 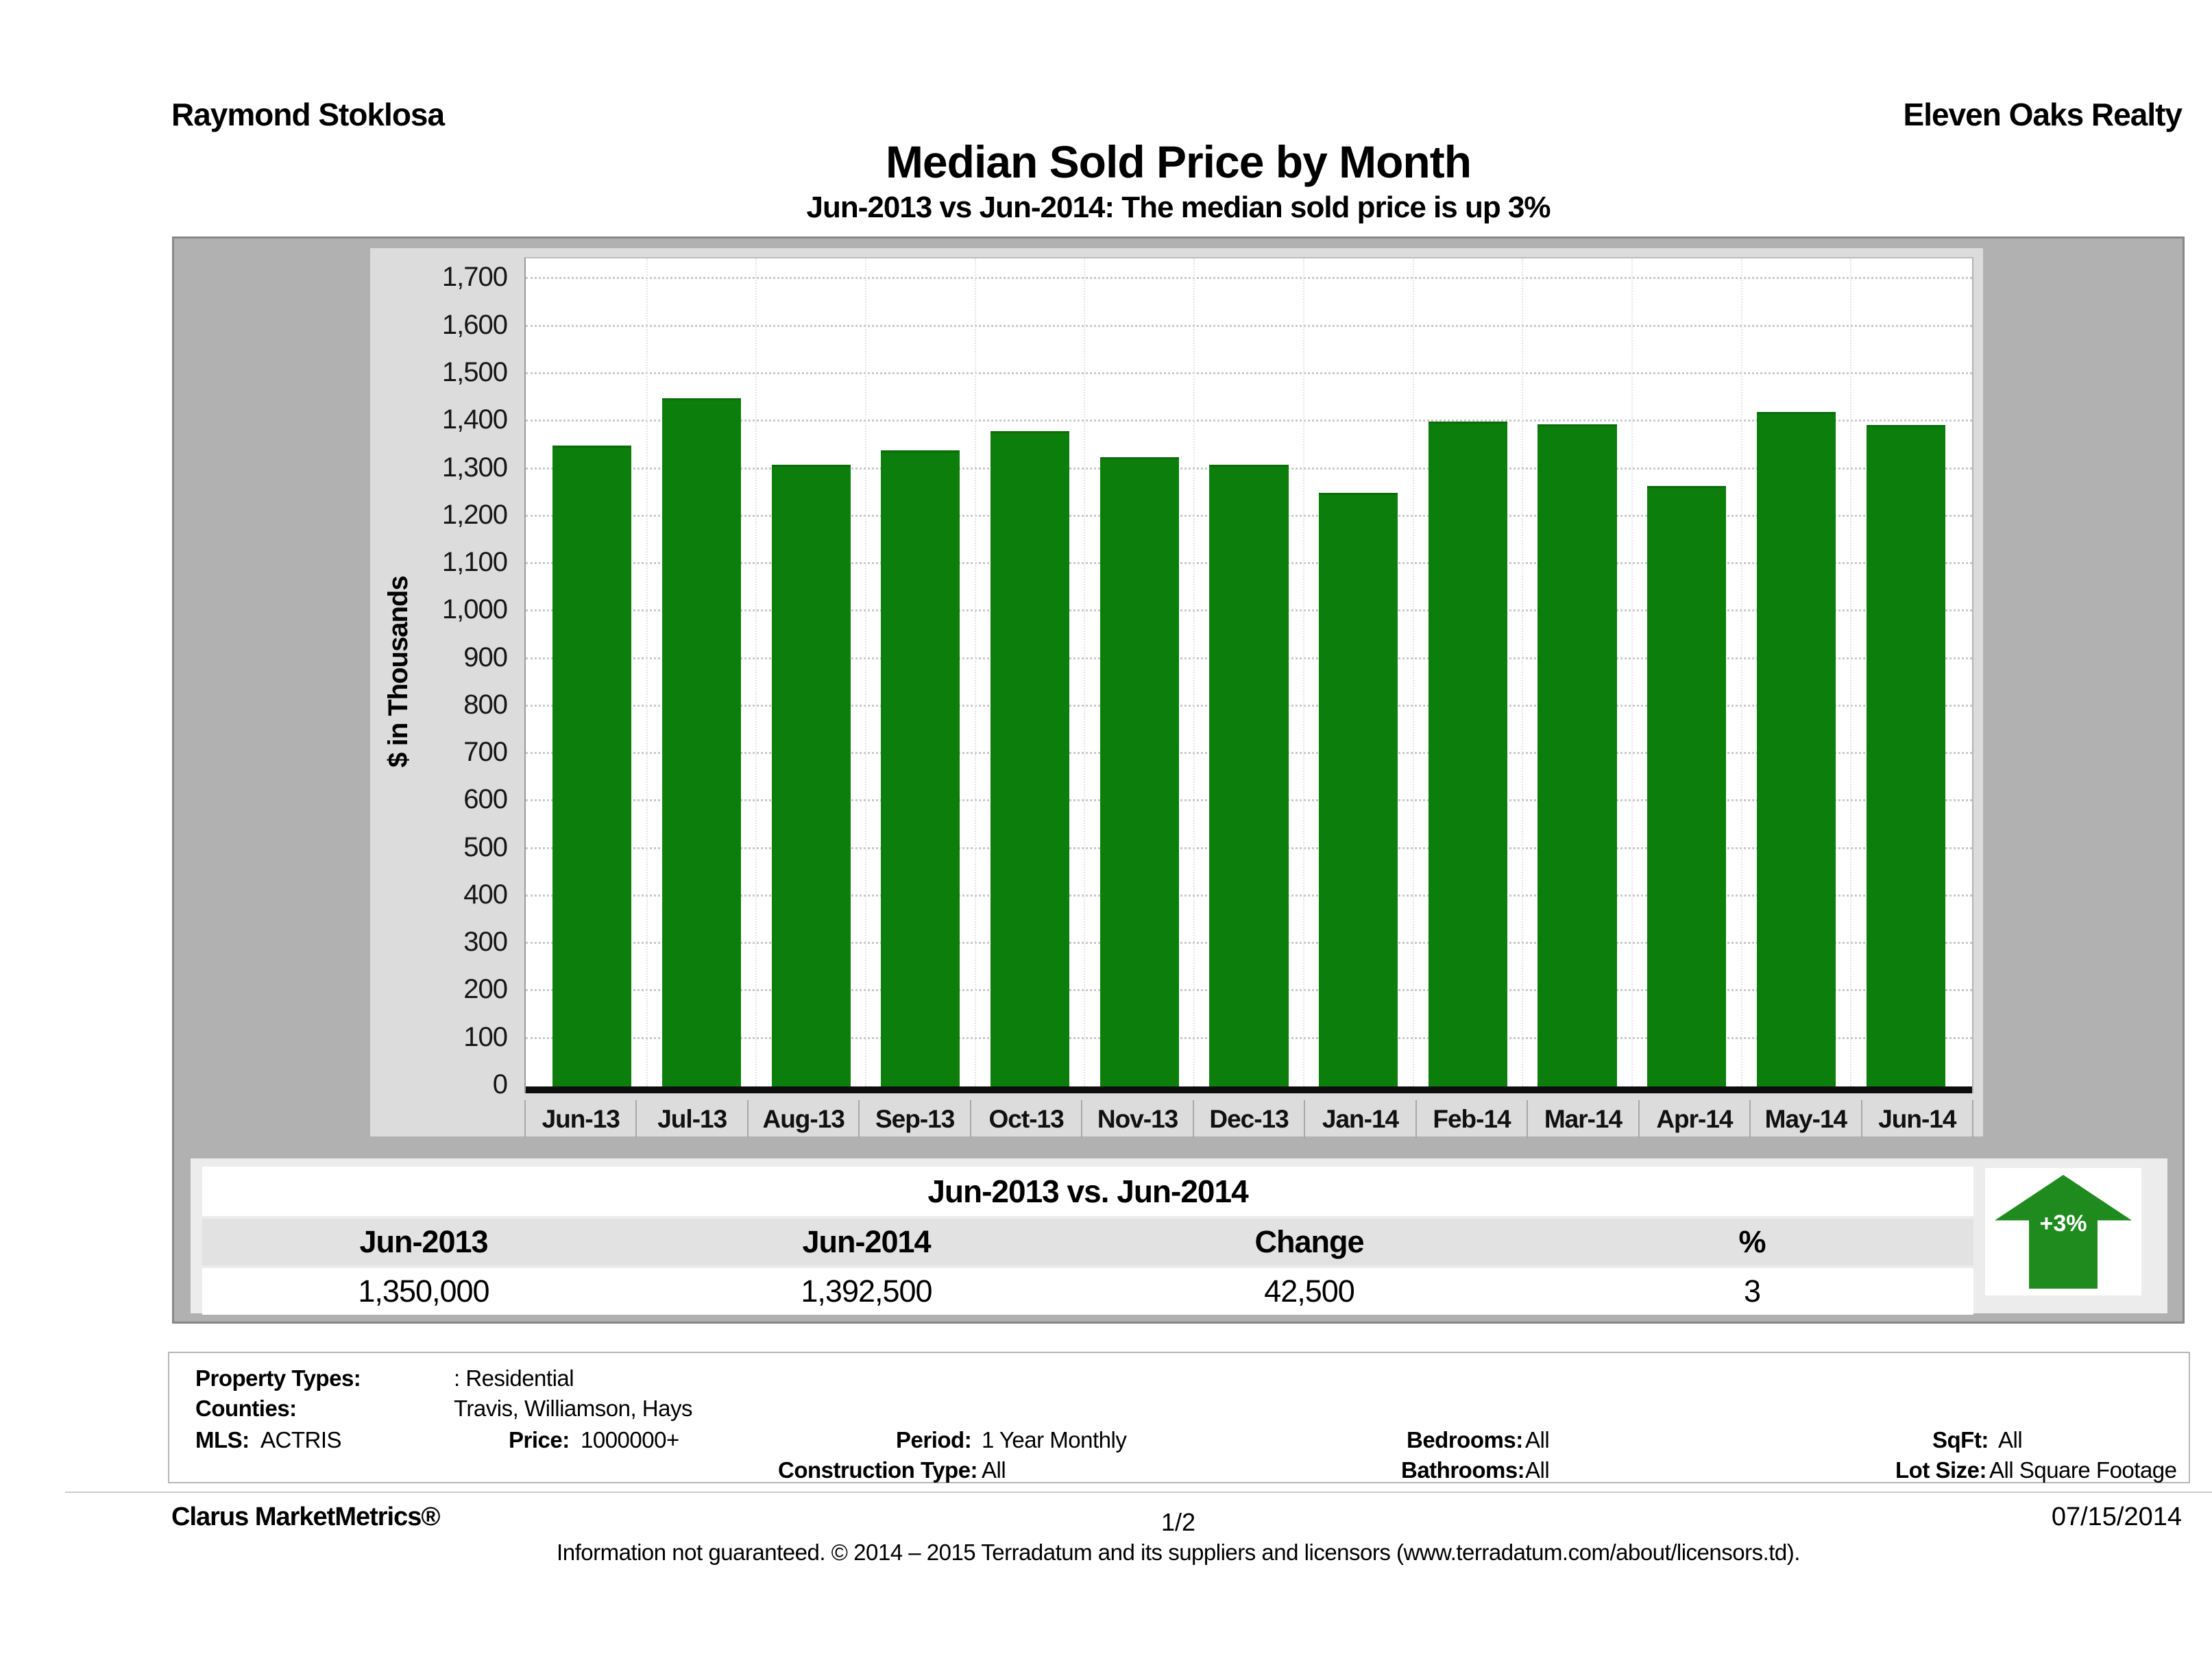 What do you see at coordinates (475, 277) in the screenshot?
I see `y-tick-label: 1,700` at bounding box center [475, 277].